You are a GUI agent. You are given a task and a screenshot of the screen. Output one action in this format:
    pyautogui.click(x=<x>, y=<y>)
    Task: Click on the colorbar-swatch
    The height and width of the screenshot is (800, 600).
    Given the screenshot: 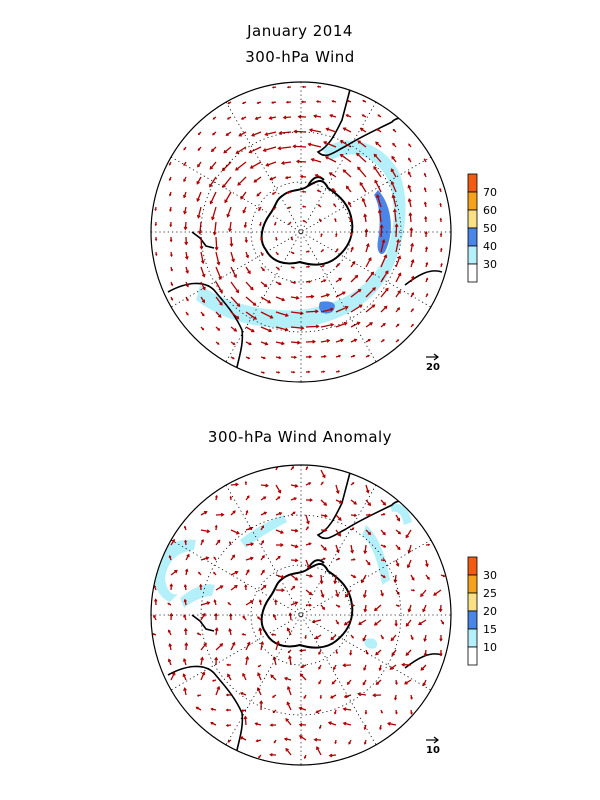 What is the action you would take?
    pyautogui.click(x=472, y=255)
    